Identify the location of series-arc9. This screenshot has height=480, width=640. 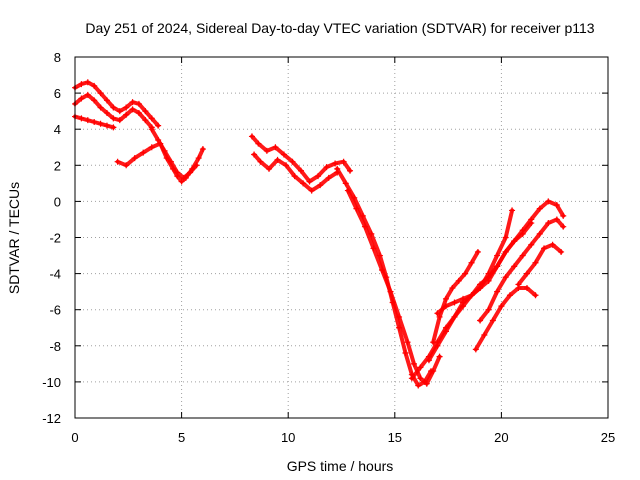
(393, 287).